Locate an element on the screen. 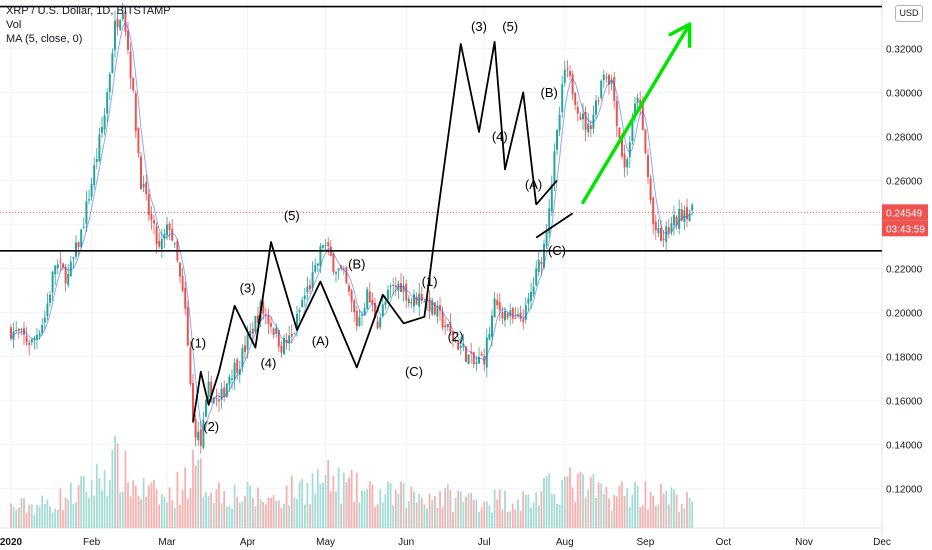 This screenshot has width=932, height=550. price-tick-label: 0.22000 is located at coordinates (904, 269).